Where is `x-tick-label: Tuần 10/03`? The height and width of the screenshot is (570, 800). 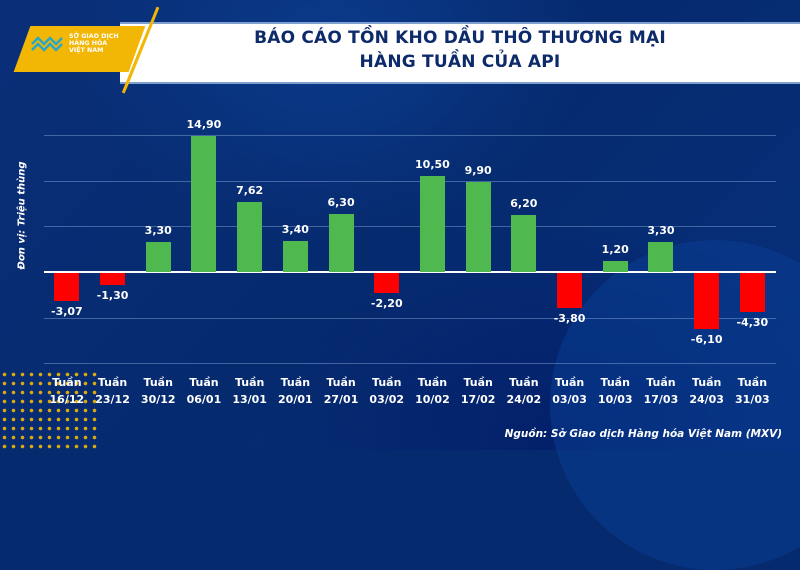 x-tick-label: Tuần 10/03 is located at coordinates (615, 391).